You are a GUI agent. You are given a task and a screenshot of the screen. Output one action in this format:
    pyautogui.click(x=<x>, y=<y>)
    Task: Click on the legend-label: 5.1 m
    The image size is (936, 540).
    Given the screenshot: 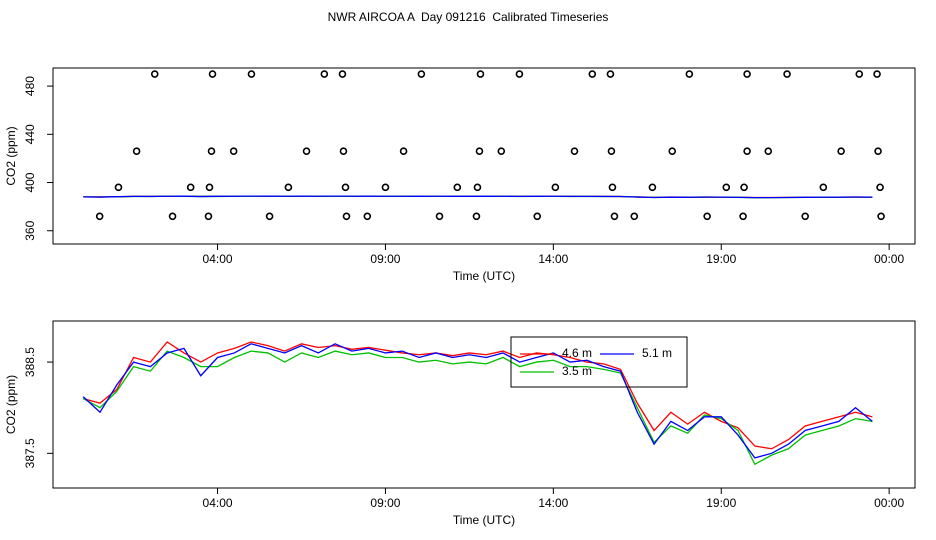 What is the action you would take?
    pyautogui.click(x=657, y=353)
    